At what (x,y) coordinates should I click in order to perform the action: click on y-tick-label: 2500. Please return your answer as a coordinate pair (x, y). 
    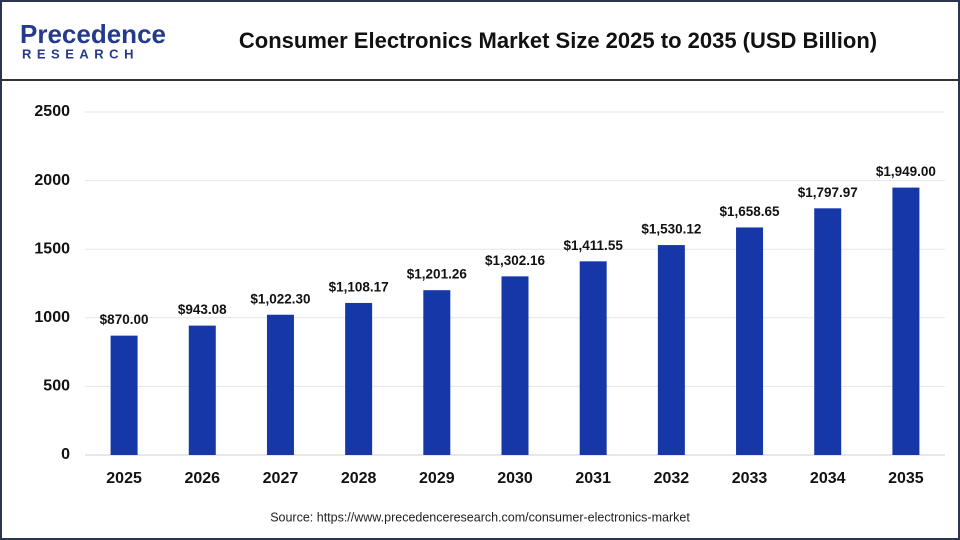
    Looking at the image, I should click on (52, 111).